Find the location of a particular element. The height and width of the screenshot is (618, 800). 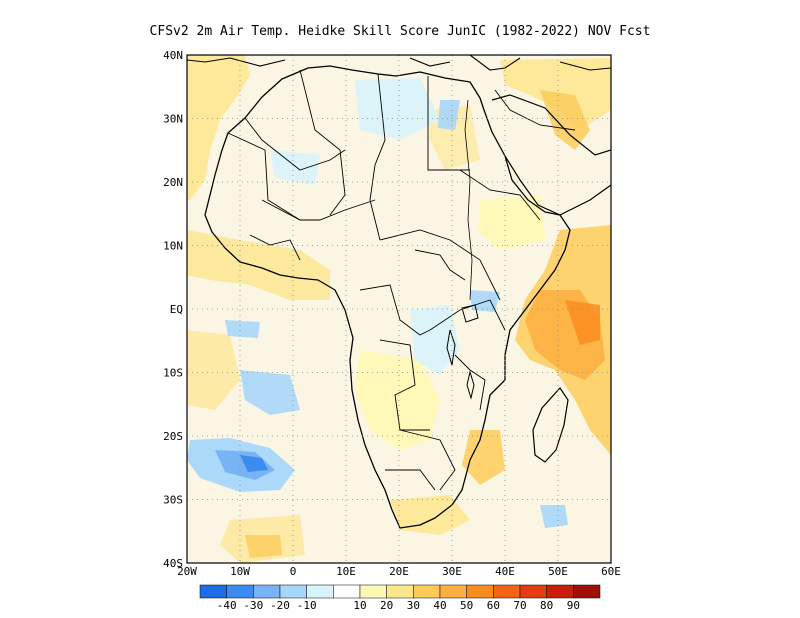

colorbar-label: -20 is located at coordinates (280, 605).